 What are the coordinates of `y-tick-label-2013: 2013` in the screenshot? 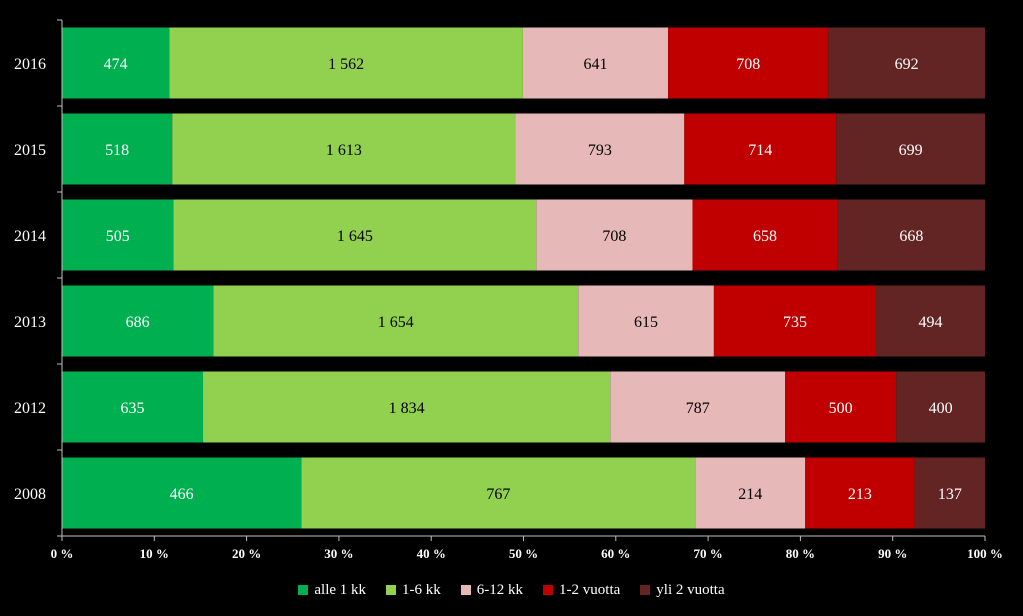 It's located at (30, 322).